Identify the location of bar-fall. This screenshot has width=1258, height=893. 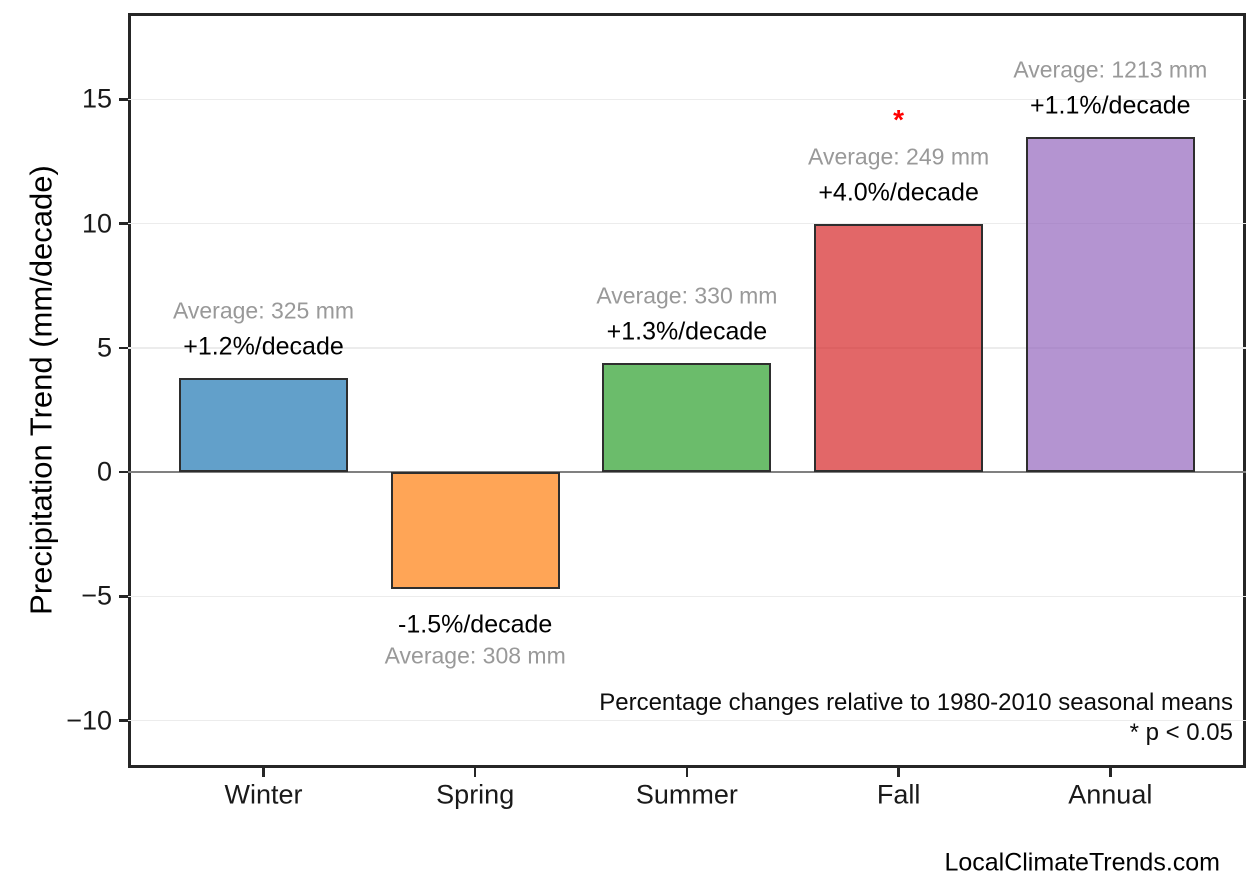
(899, 347).